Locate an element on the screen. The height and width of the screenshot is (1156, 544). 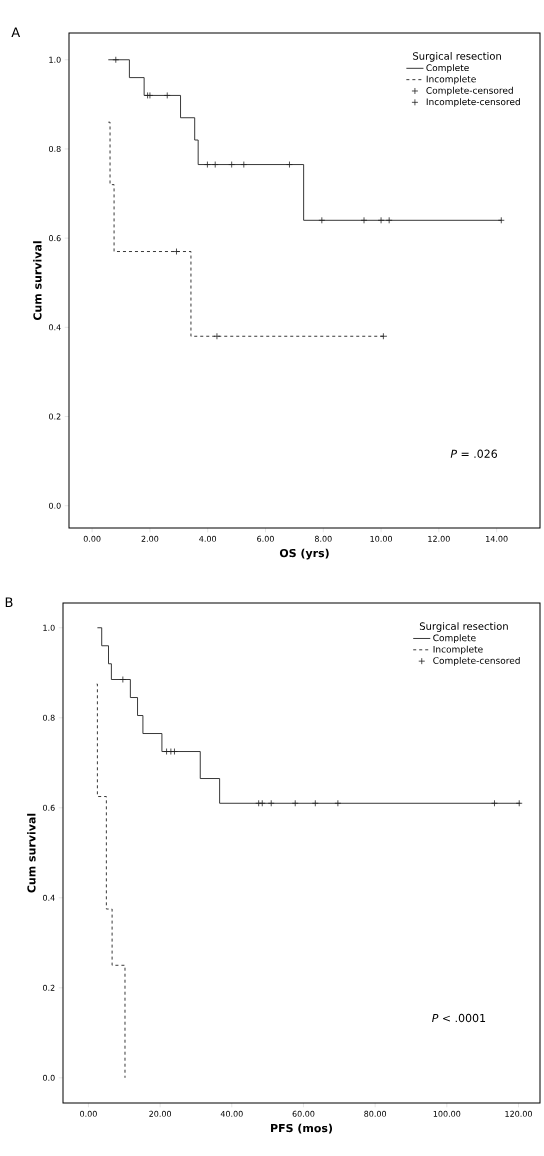
x-axis-title: PFS (mos) is located at coordinates (302, 1128).